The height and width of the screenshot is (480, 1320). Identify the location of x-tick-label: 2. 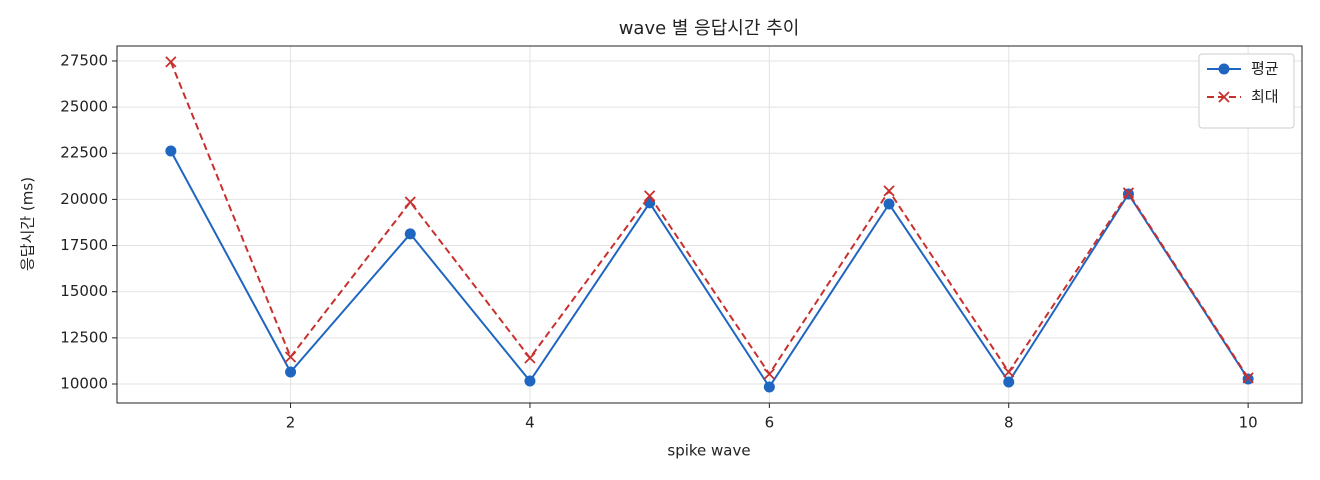
(291, 423).